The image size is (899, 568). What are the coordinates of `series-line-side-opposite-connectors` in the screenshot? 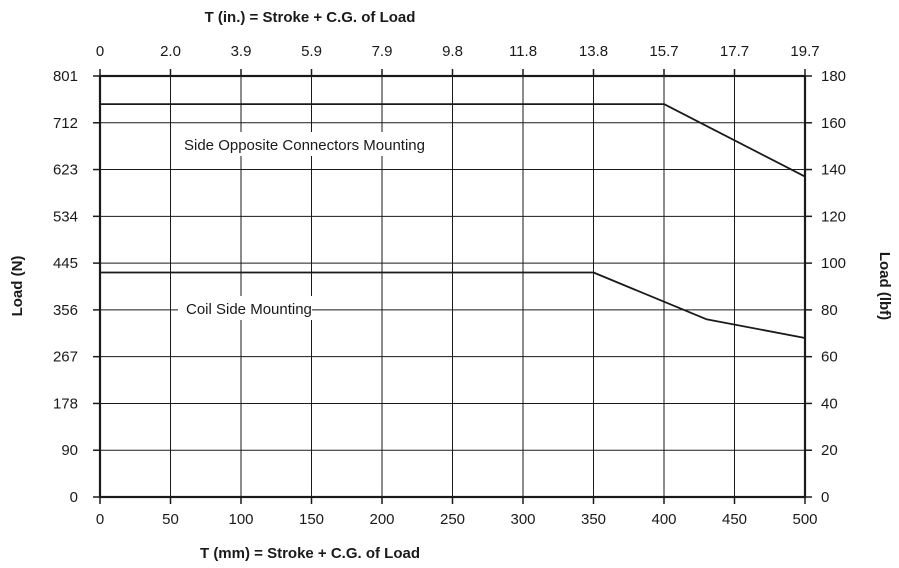 It's located at (453, 140).